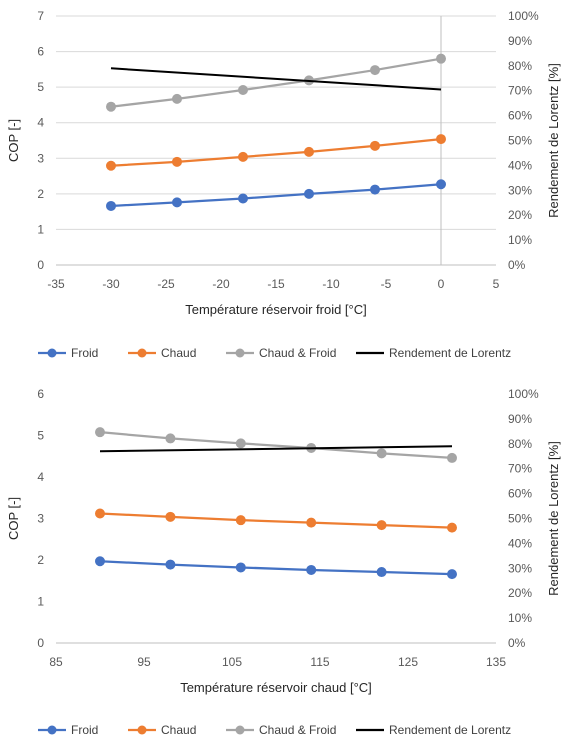 This screenshot has width=568, height=738. Describe the element at coordinates (221, 284) in the screenshot. I see `x-tick-label: -20` at that location.